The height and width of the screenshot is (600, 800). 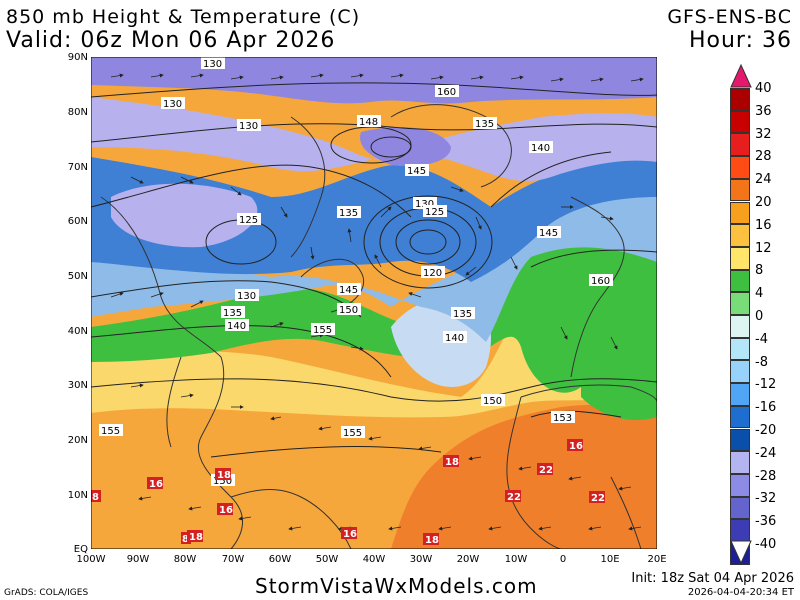 I want to click on height-contour-label: 145, so click(x=348, y=290).